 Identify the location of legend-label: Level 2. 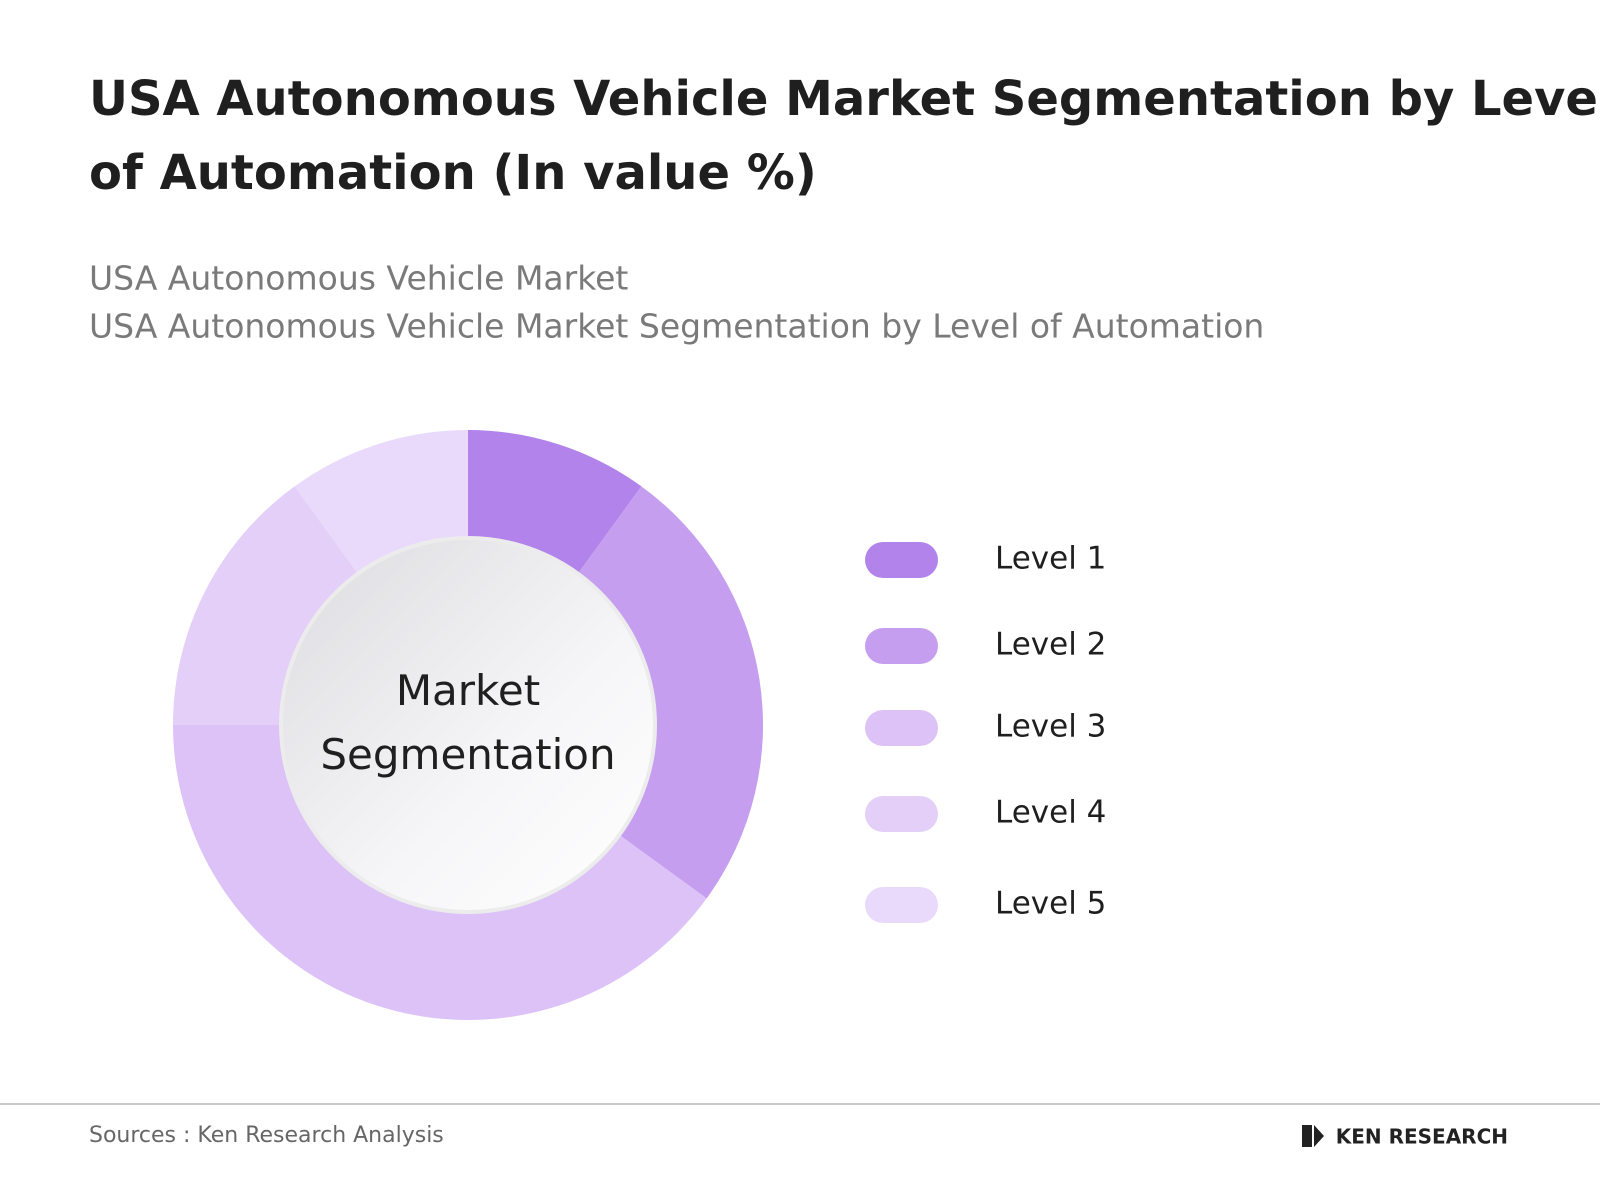
(1050, 645).